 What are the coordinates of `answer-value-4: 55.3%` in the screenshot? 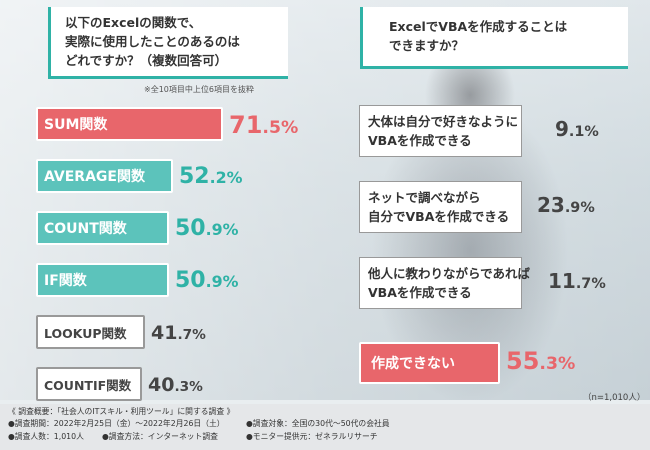 It's located at (541, 361).